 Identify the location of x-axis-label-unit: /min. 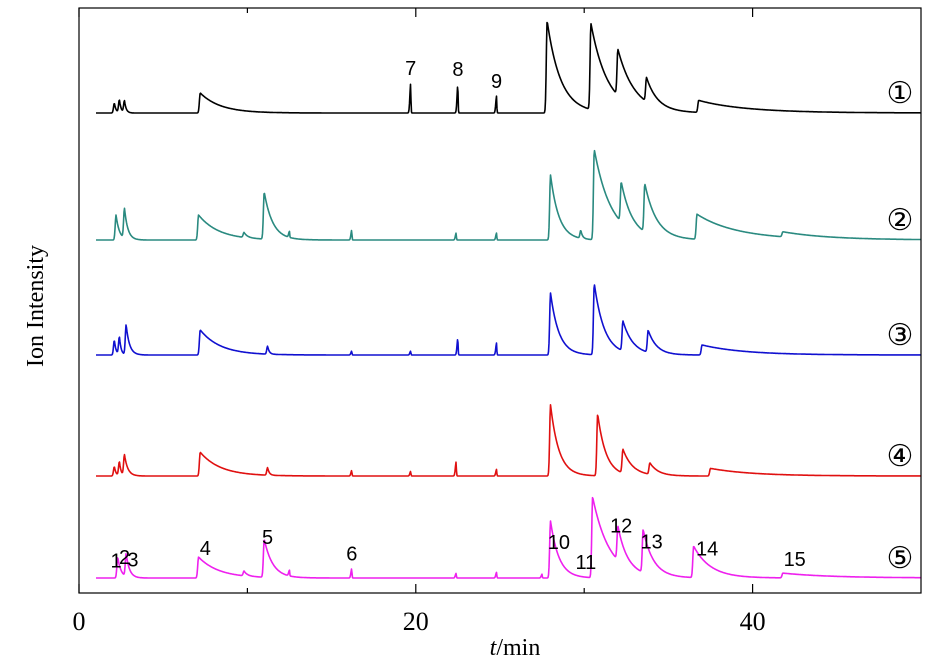
(518, 648).